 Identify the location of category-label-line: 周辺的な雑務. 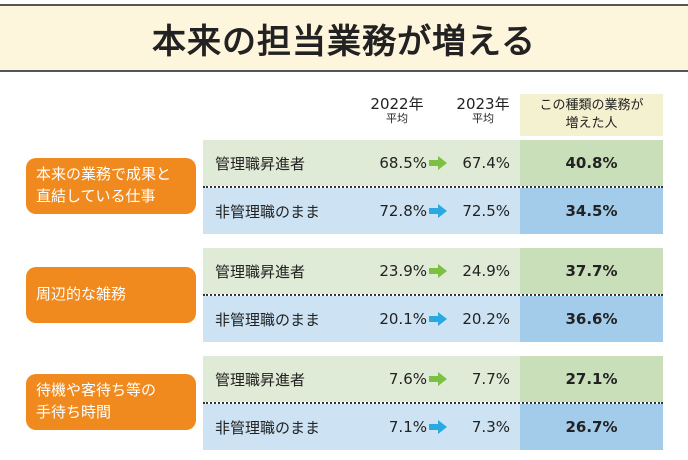
(81, 294).